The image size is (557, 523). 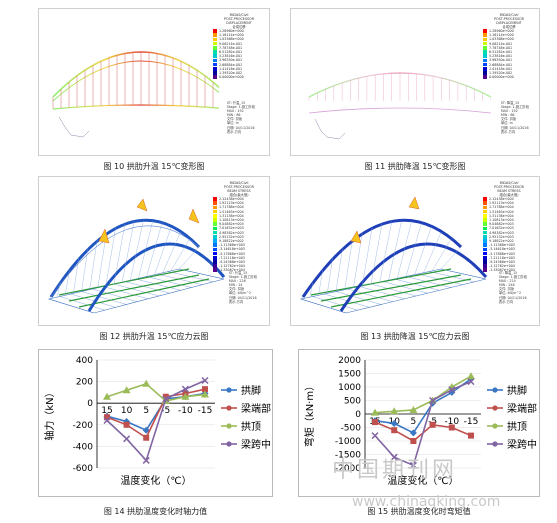 What do you see at coordinates (509, 270) in the screenshot?
I see `scale-row: -1.33087e+004` at bounding box center [509, 270].